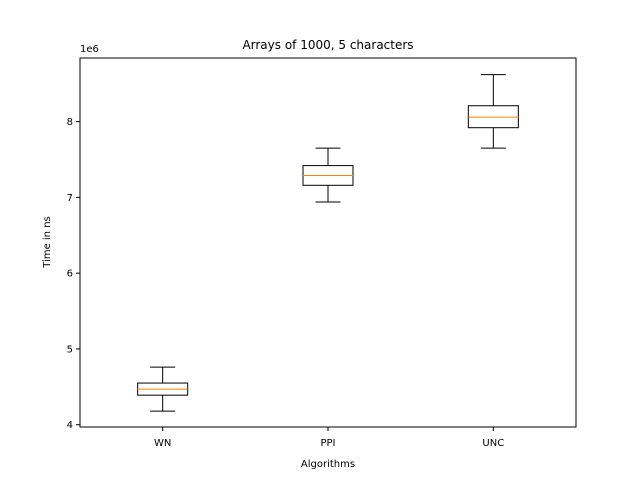 This screenshot has height=480, width=640. What do you see at coordinates (73, 274) in the screenshot?
I see `y-axis: 4 5 6 7 8` at bounding box center [73, 274].